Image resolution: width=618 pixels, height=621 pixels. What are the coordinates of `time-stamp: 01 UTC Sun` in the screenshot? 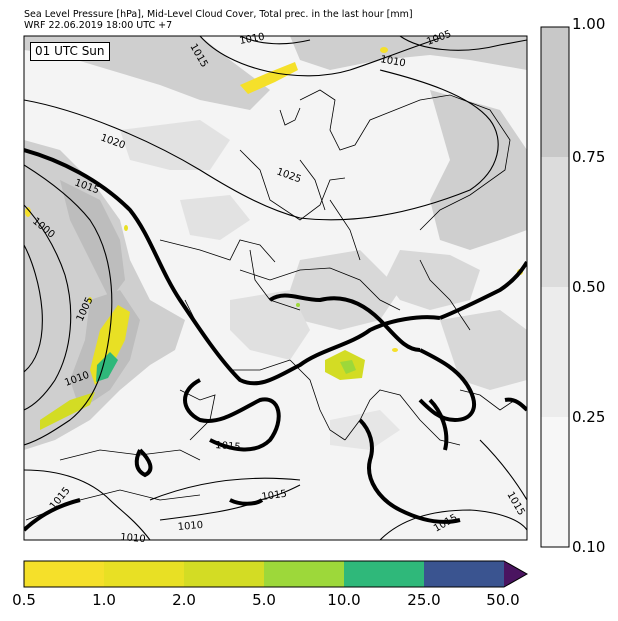 It's located at (70, 51).